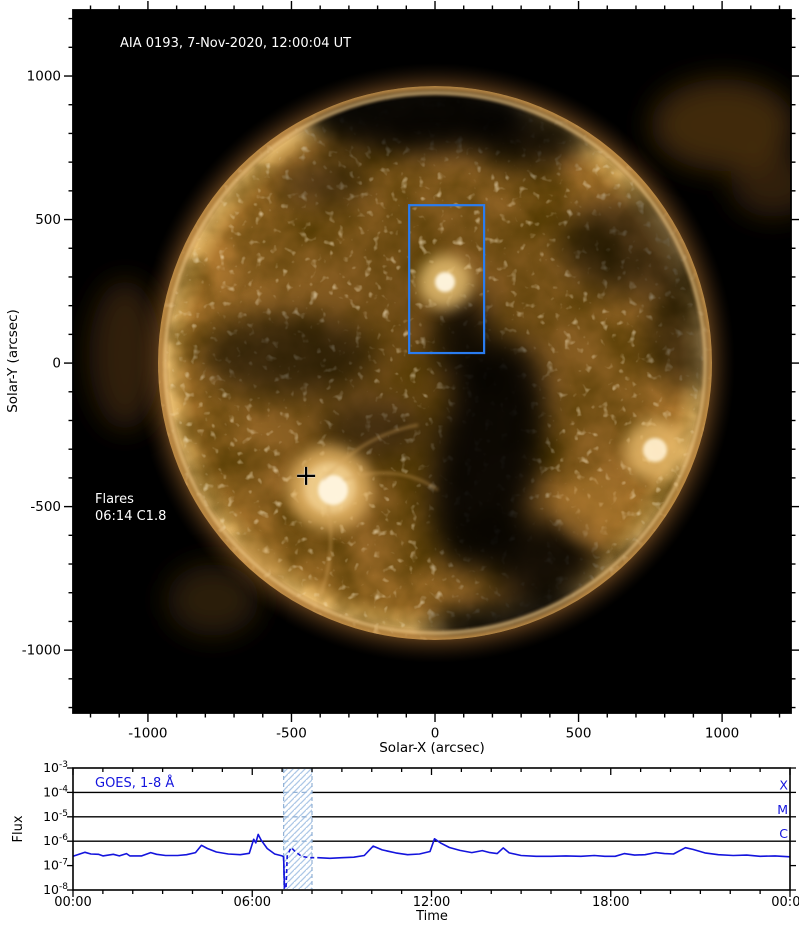 This screenshot has height=939, width=799. What do you see at coordinates (783, 784) in the screenshot?
I see `goes-class-label-x: X` at bounding box center [783, 784].